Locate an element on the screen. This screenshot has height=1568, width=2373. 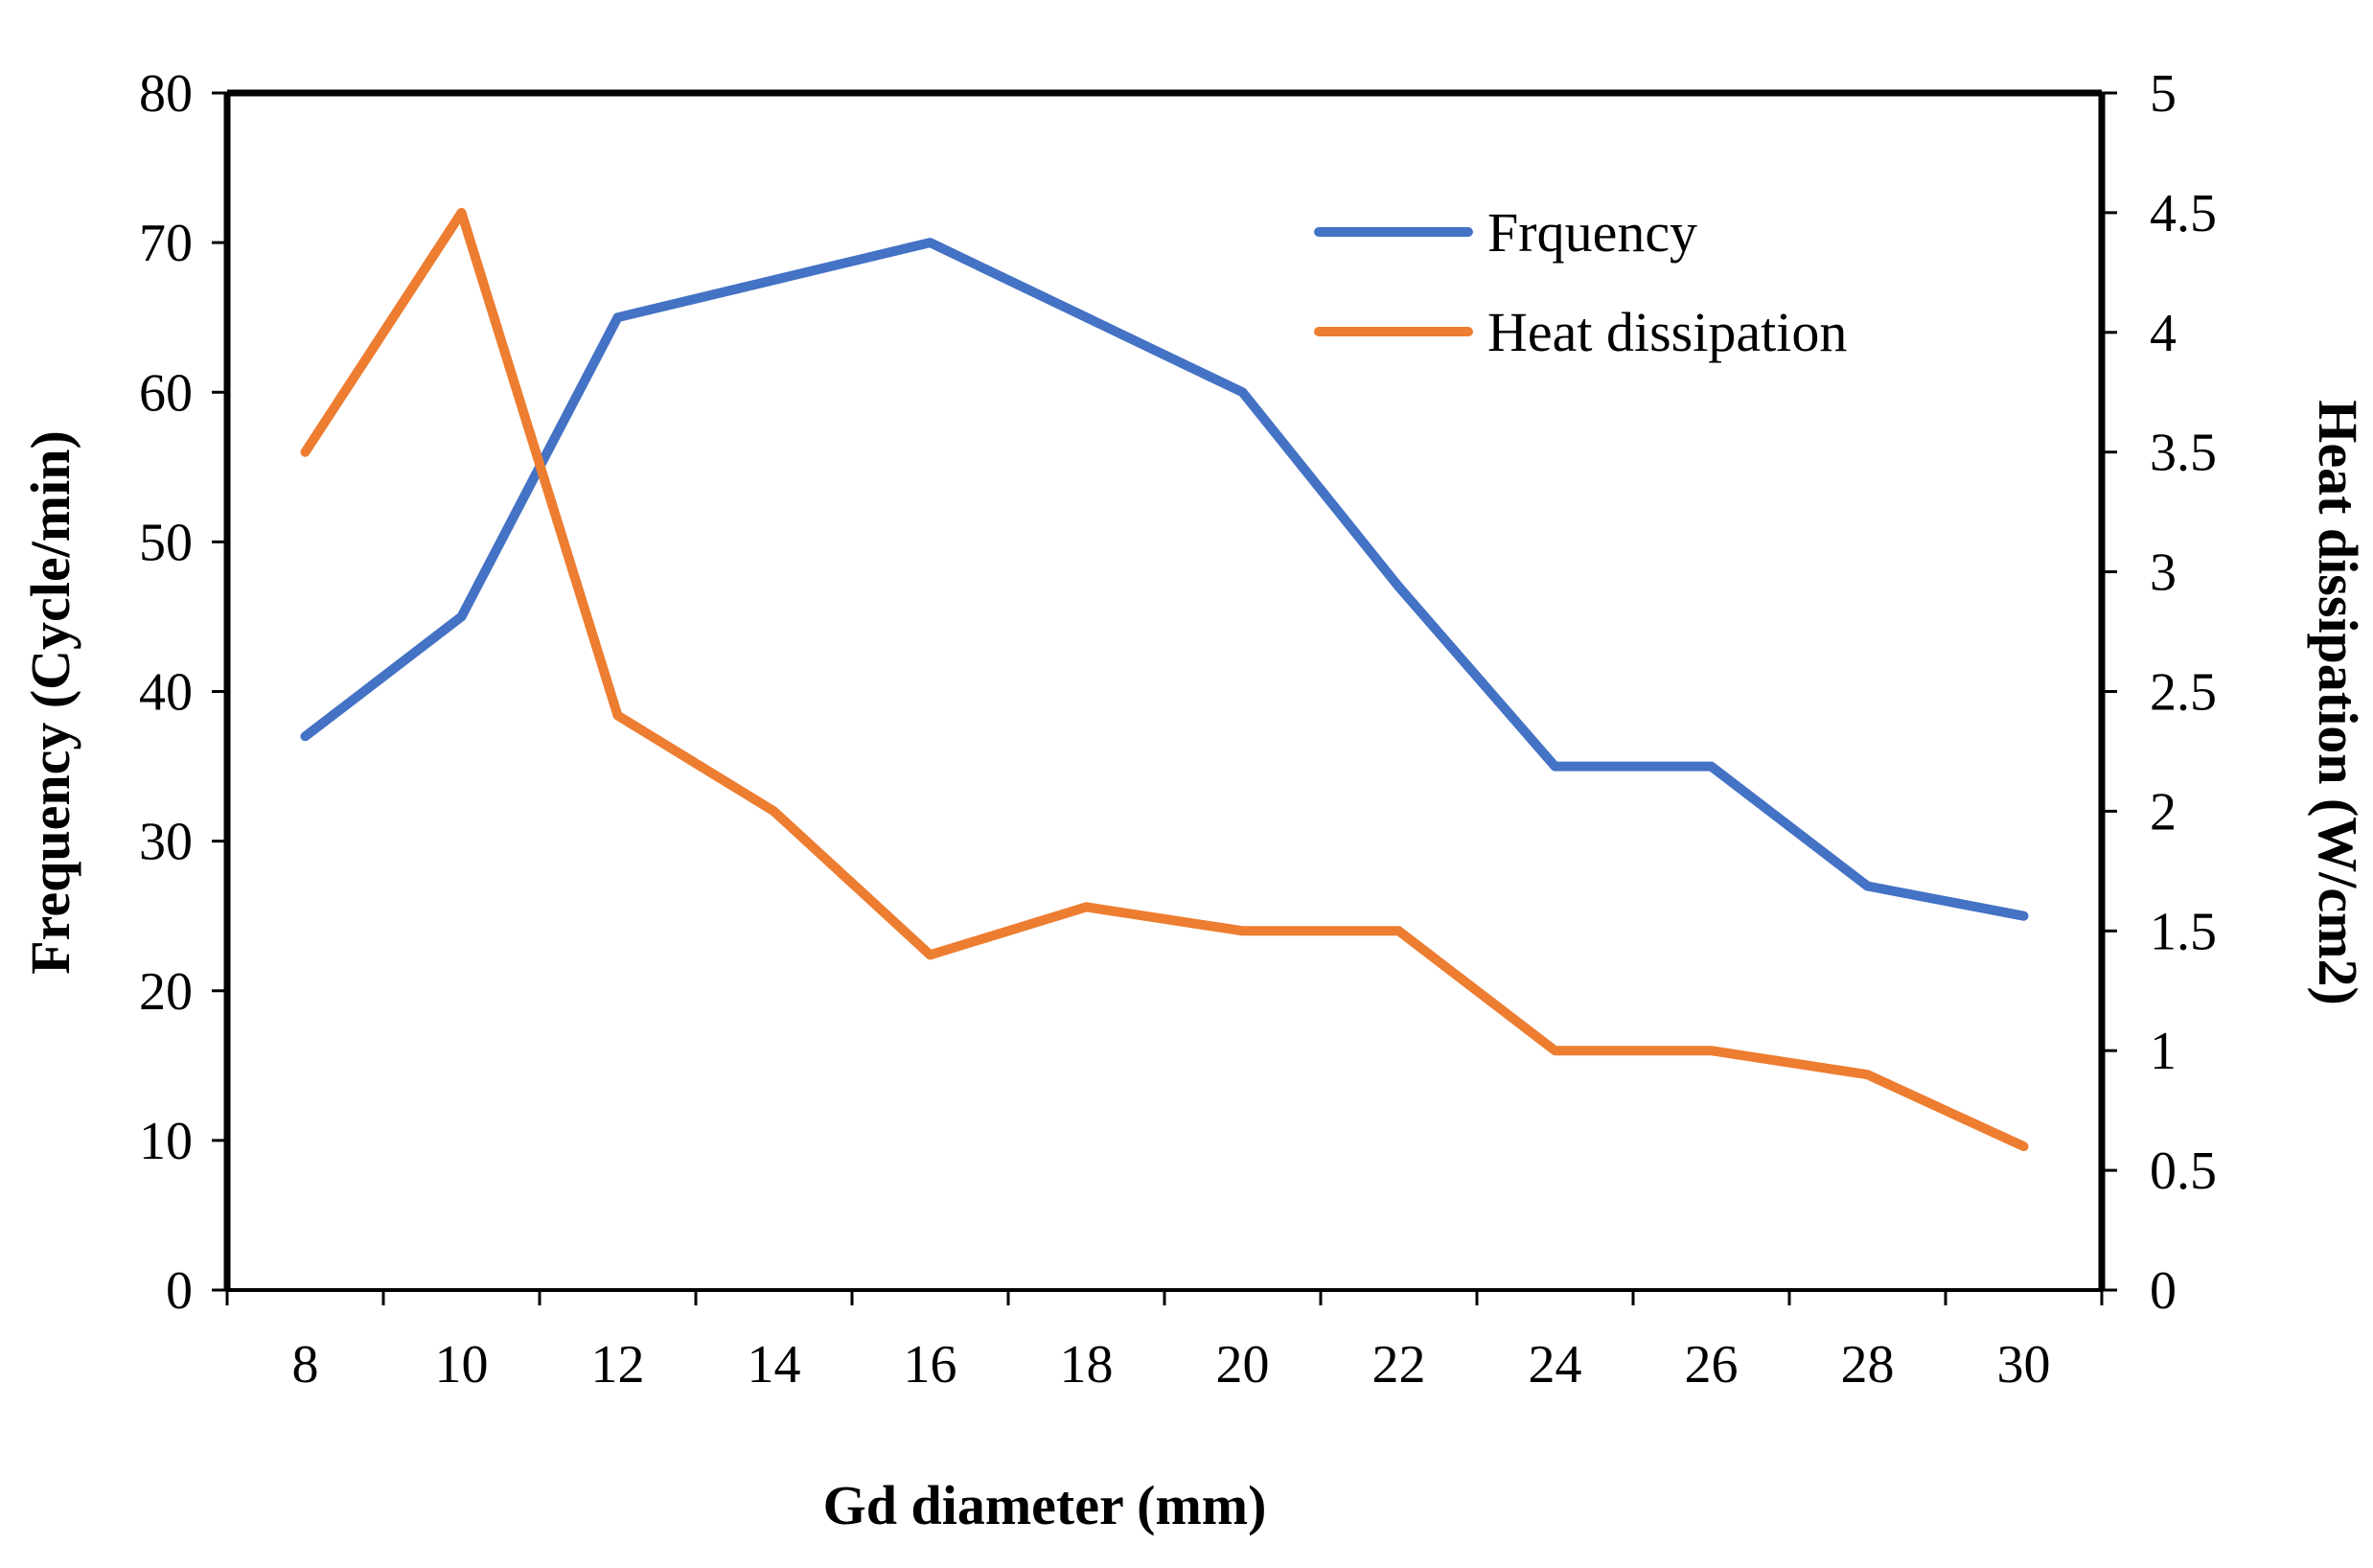
y-left-tick-label: 10 is located at coordinates (166, 1141).